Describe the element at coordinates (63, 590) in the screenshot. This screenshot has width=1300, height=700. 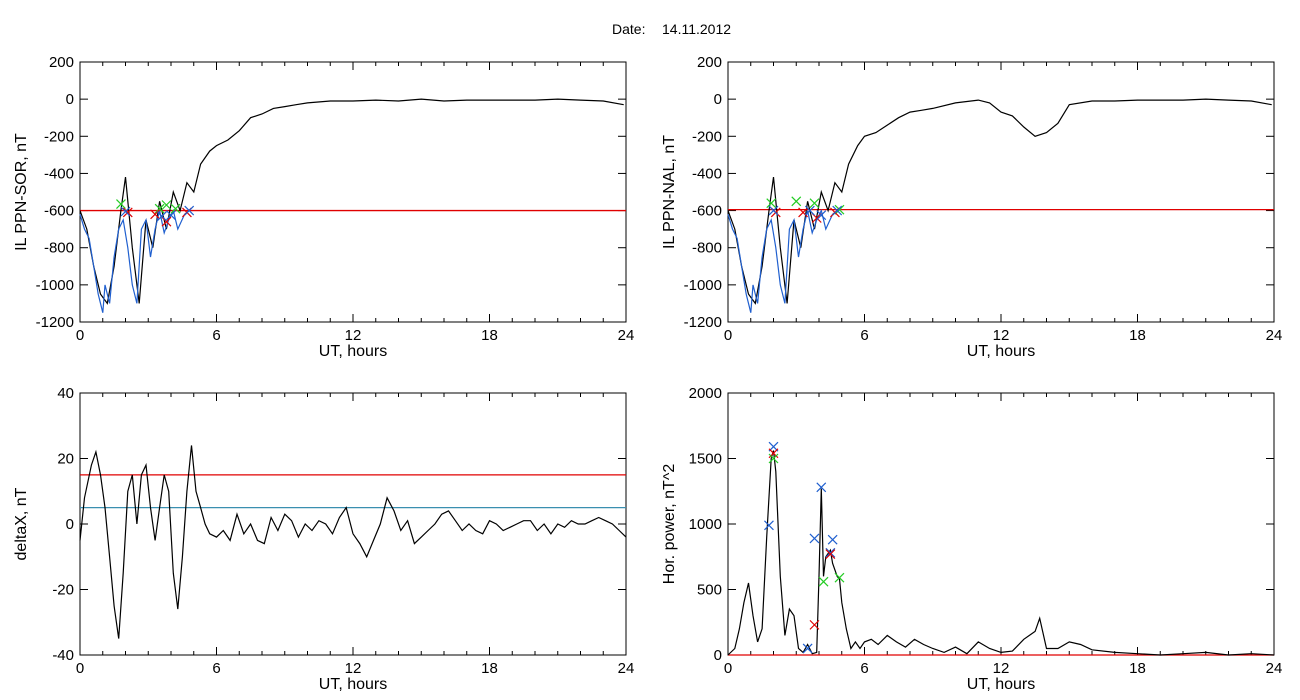
I see `y-tick-label: -20` at that location.